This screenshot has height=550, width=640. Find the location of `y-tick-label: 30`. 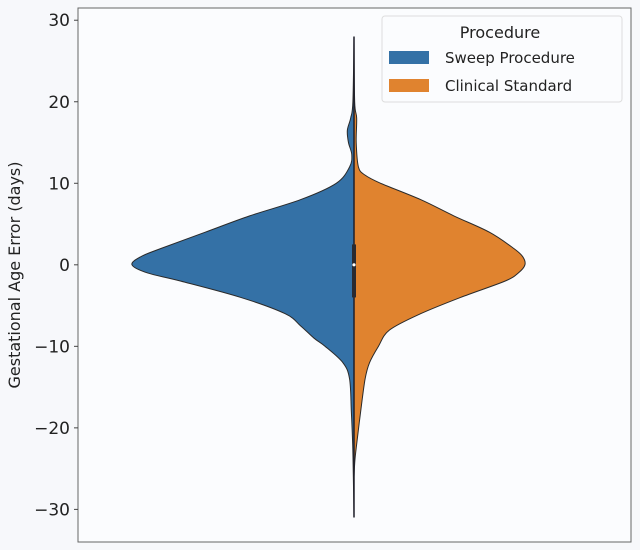

y-tick-label: 30 is located at coordinates (59, 21).